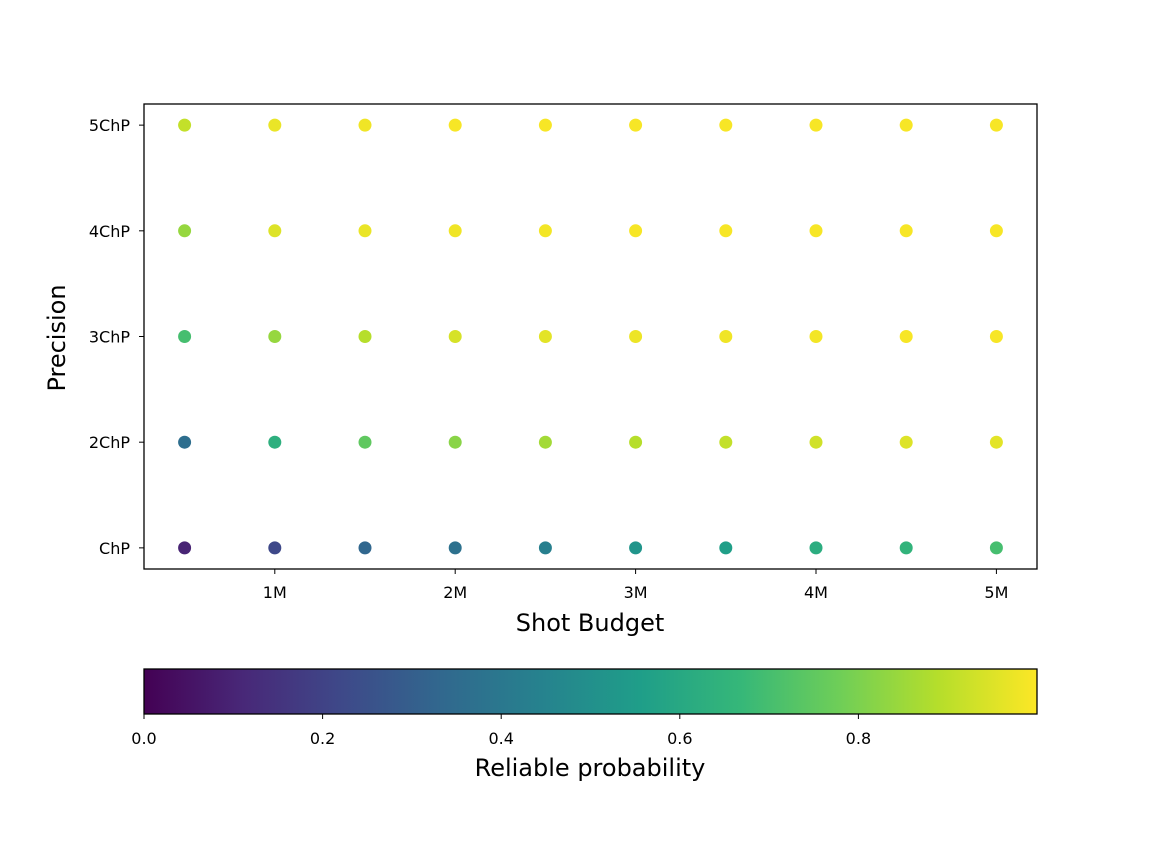 The width and height of the screenshot is (1152, 864). I want to click on colorbar-ticks: 0.0 0.2 0.4 0.6 0.8, so click(501, 731).